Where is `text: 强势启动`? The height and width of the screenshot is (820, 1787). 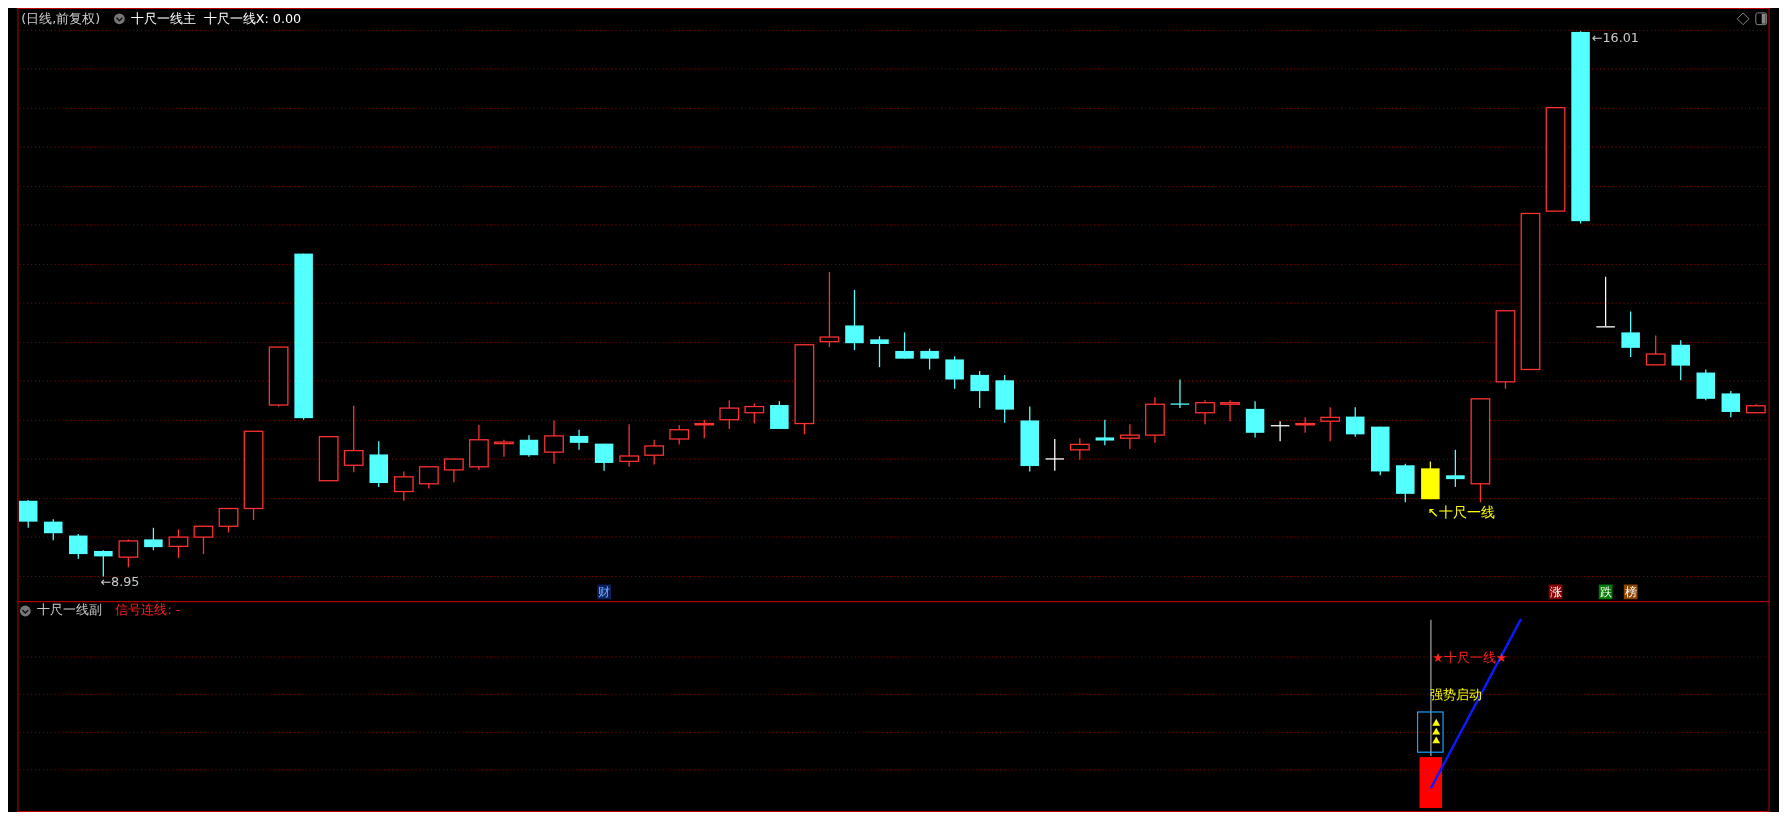
text: 强势启动 is located at coordinates (1456, 694).